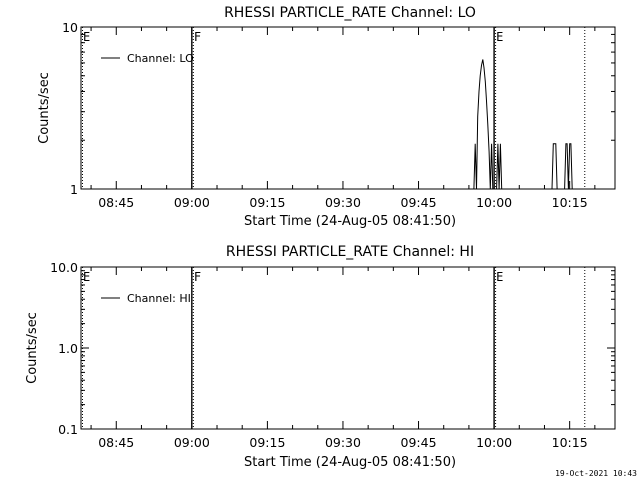 The width and height of the screenshot is (640, 480). What do you see at coordinates (350, 13) in the screenshot?
I see `chart-title: RHESSI PARTICLE_RATE Channel: LO` at bounding box center [350, 13].